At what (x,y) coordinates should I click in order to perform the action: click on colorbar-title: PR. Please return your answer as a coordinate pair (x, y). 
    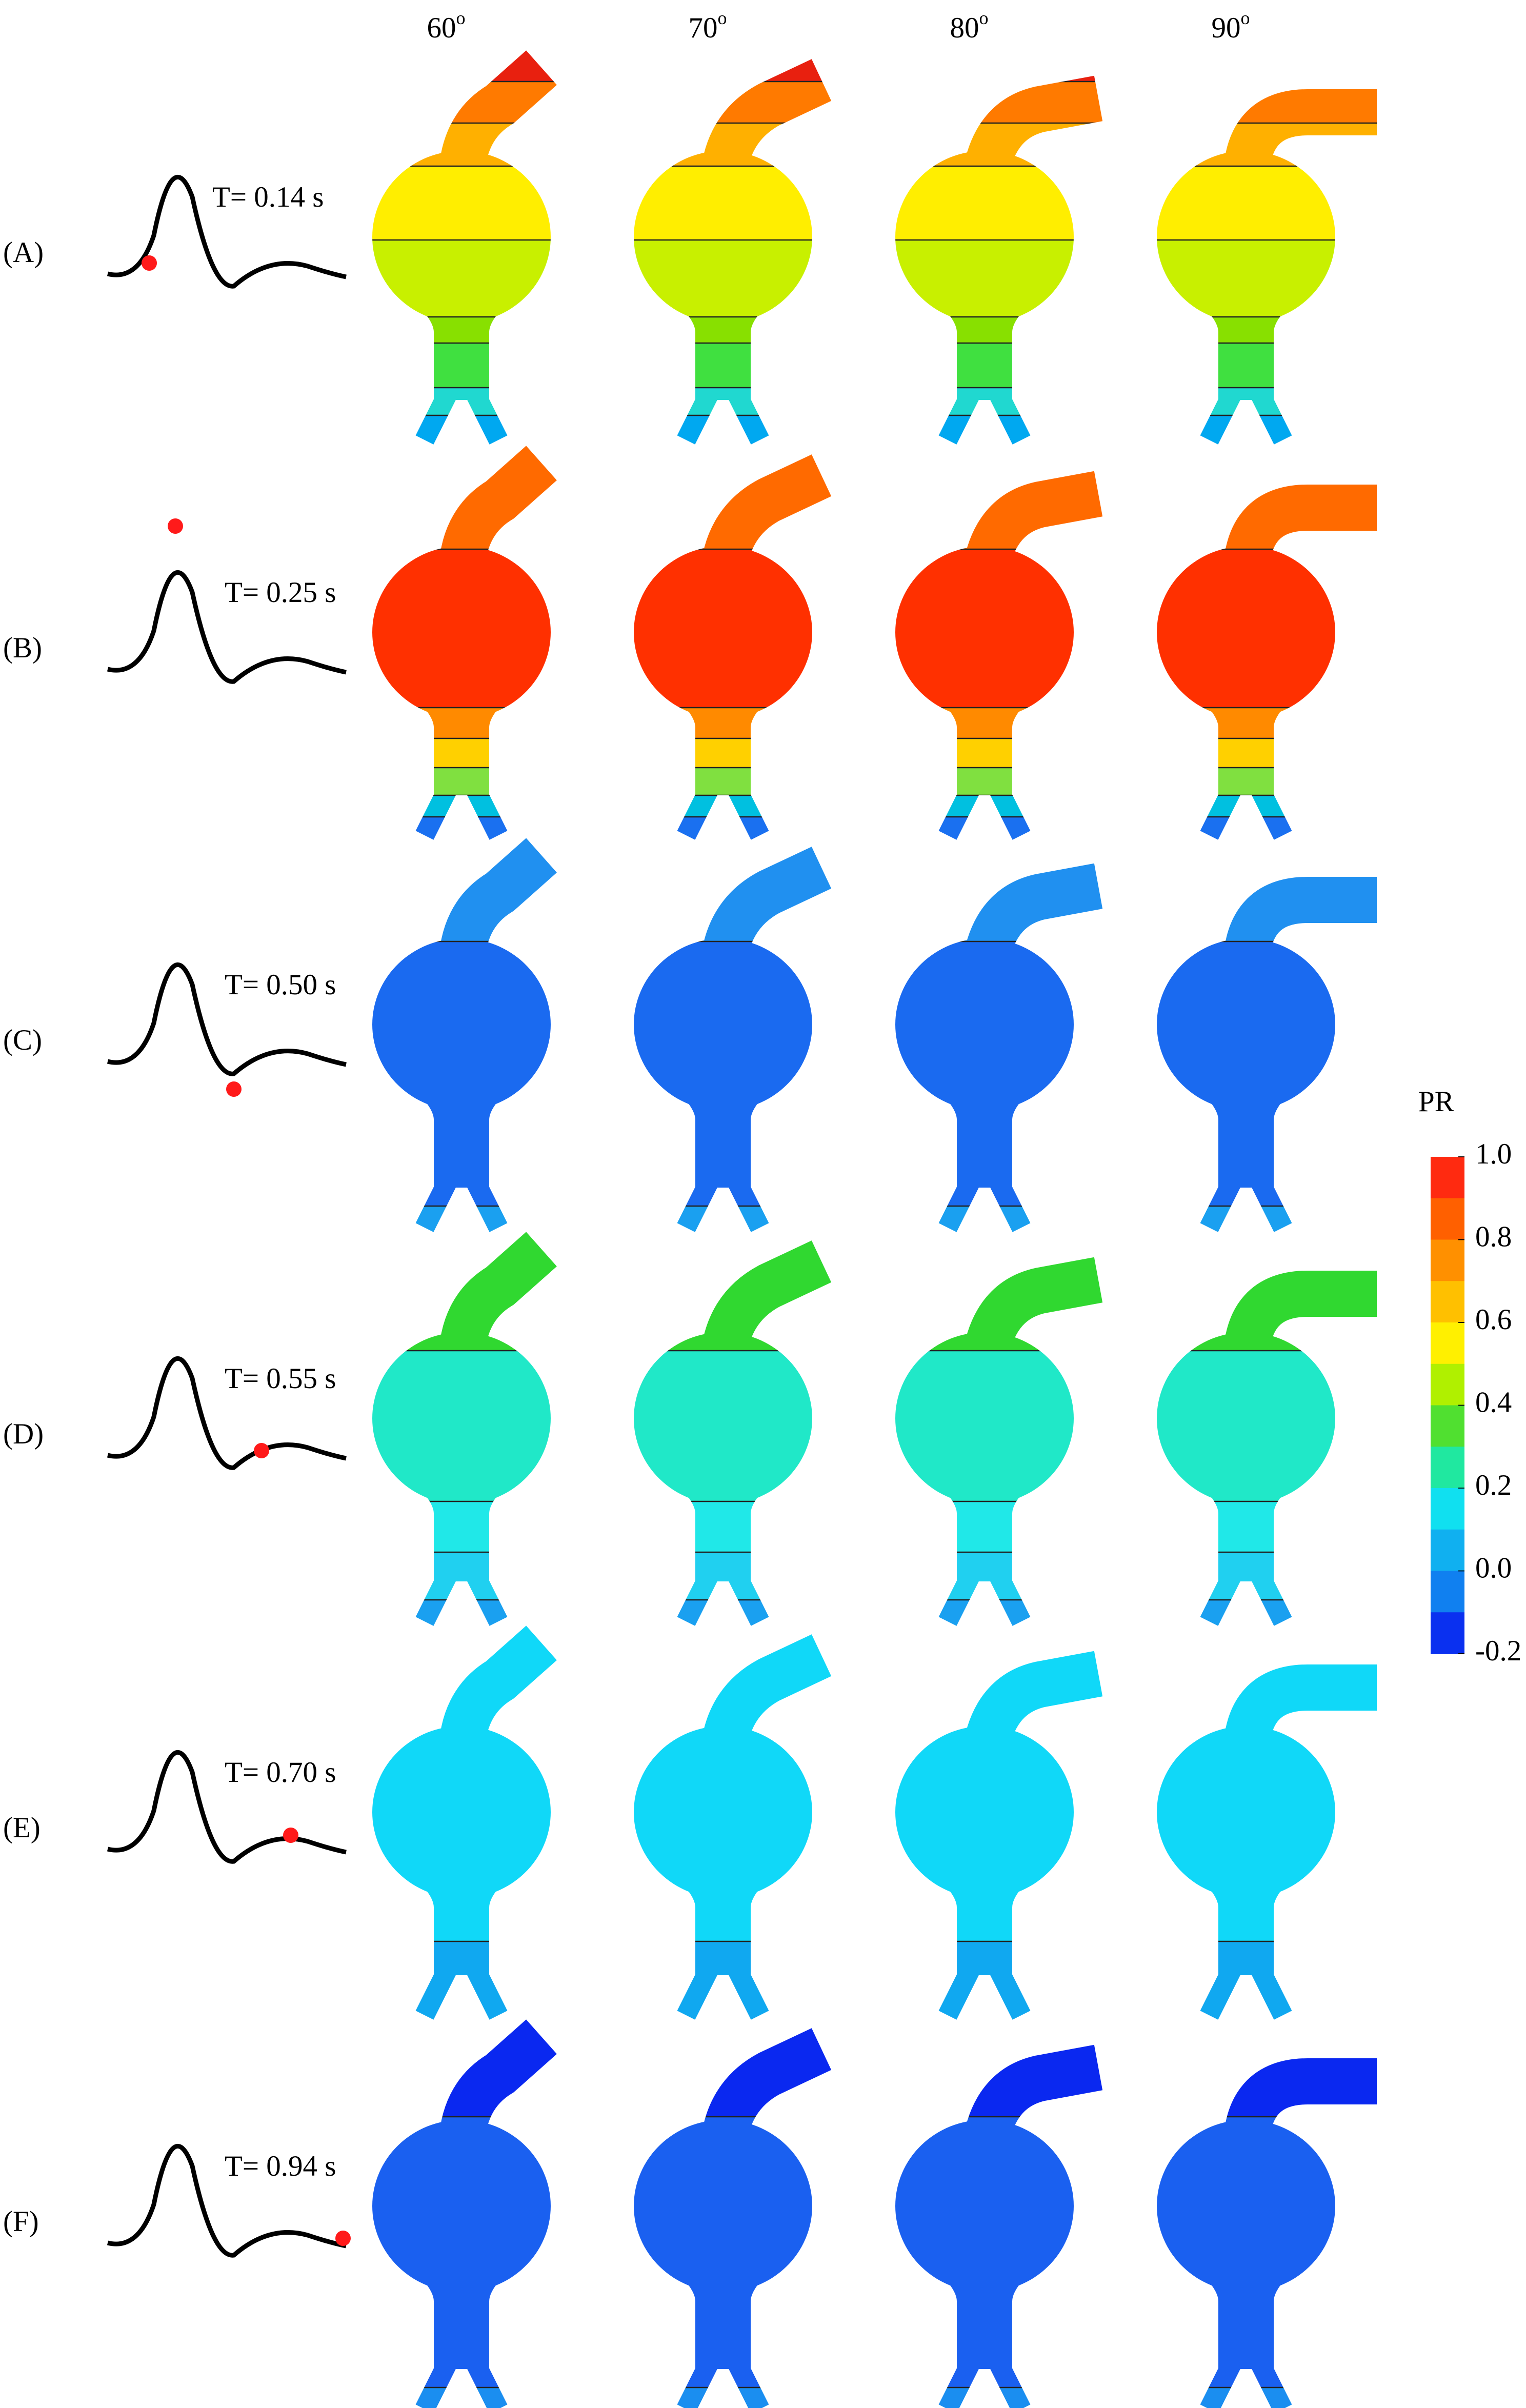
    Looking at the image, I should click on (1436, 1102).